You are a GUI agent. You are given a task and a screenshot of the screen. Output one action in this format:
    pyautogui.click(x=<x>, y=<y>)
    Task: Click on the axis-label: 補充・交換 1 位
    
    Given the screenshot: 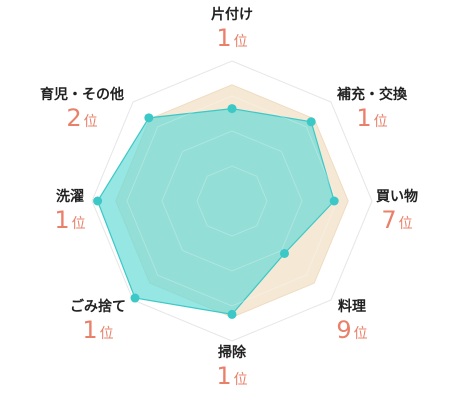 What is the action you would take?
    pyautogui.click(x=372, y=111)
    